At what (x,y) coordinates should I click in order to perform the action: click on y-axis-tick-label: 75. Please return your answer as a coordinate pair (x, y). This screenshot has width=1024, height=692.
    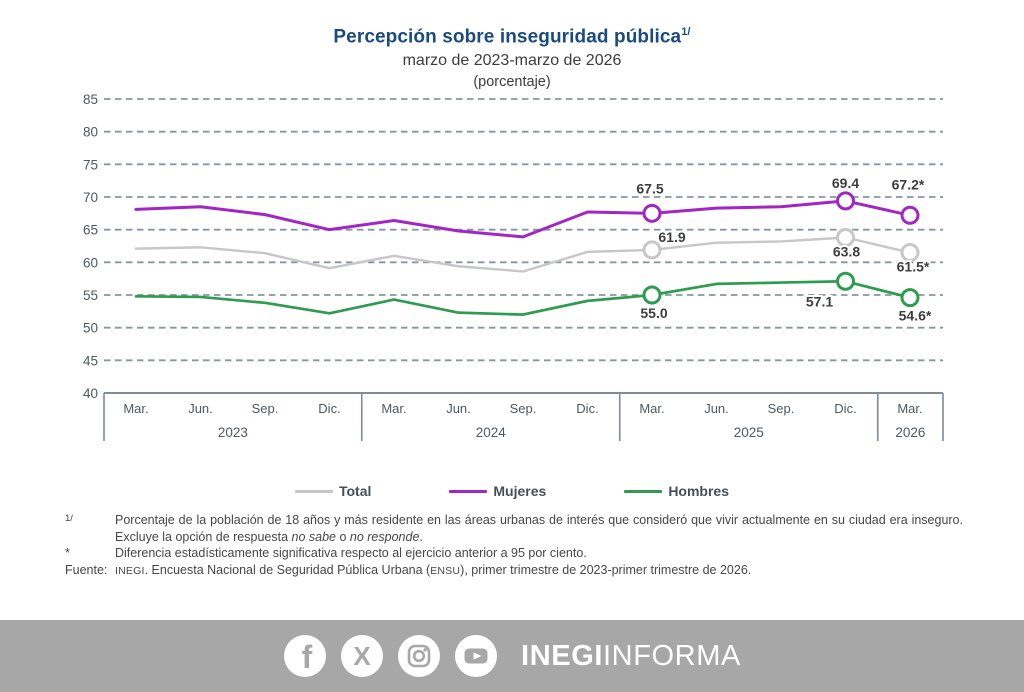
    Looking at the image, I should click on (90, 164).